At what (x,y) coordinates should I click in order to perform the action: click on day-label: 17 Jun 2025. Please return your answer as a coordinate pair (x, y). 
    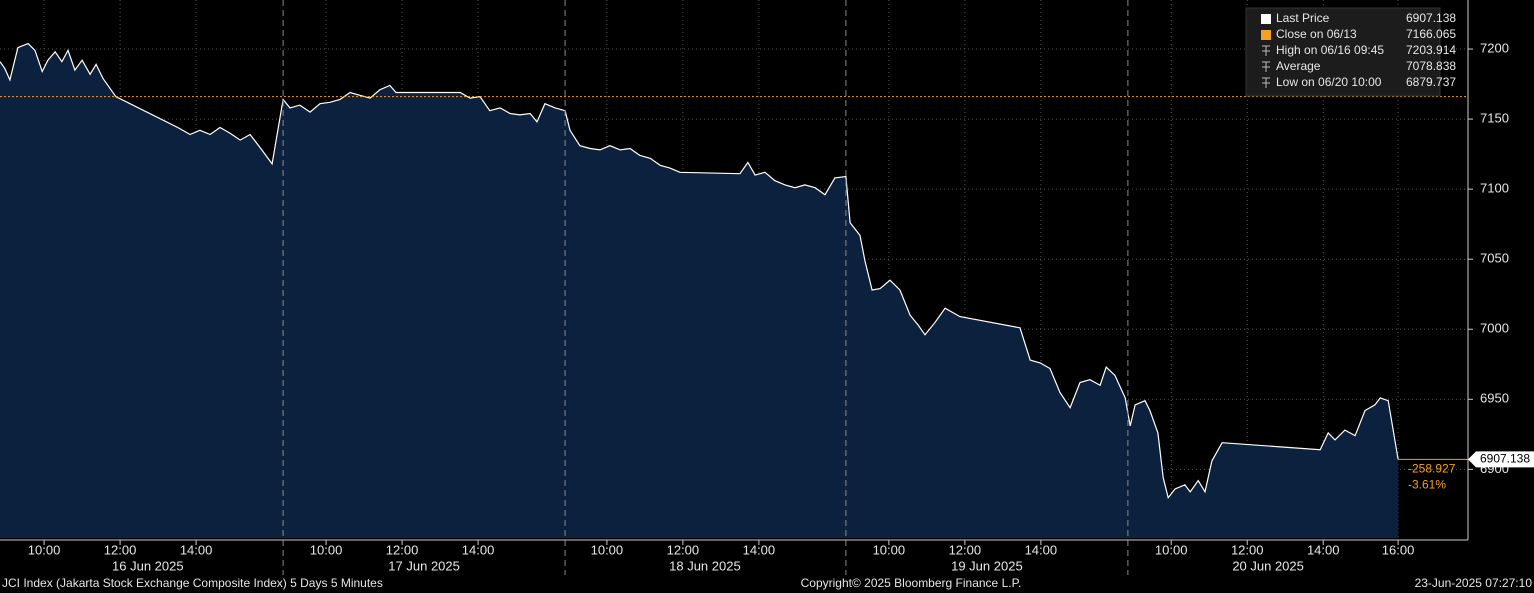
    Looking at the image, I should click on (424, 565).